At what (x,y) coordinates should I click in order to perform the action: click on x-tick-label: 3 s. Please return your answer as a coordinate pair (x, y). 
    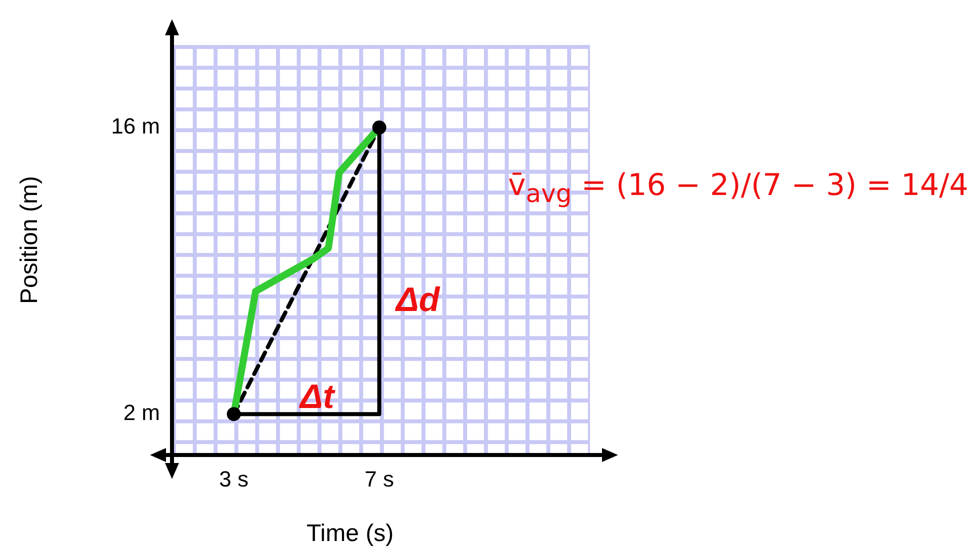
    Looking at the image, I should click on (233, 479).